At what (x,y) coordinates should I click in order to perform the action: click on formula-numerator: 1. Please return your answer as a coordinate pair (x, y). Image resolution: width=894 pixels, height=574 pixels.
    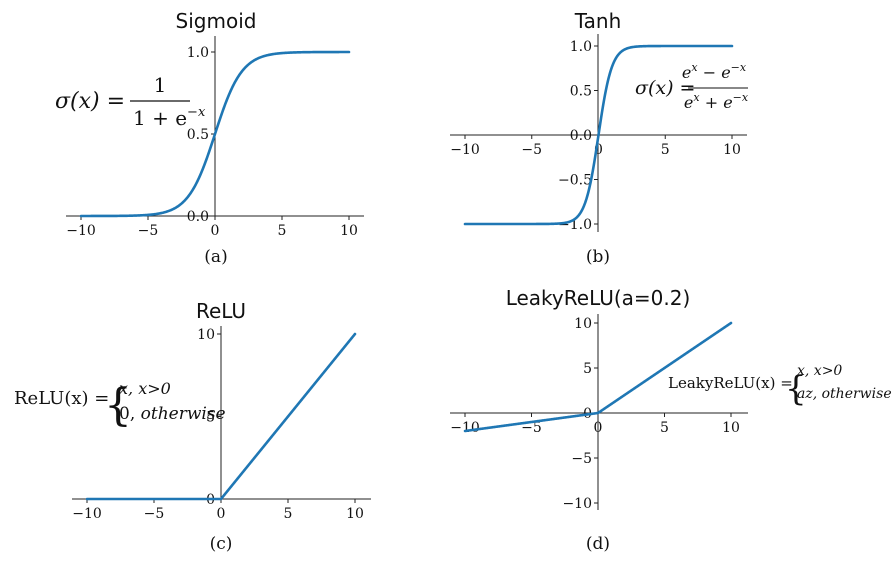
    Looking at the image, I should click on (160, 85).